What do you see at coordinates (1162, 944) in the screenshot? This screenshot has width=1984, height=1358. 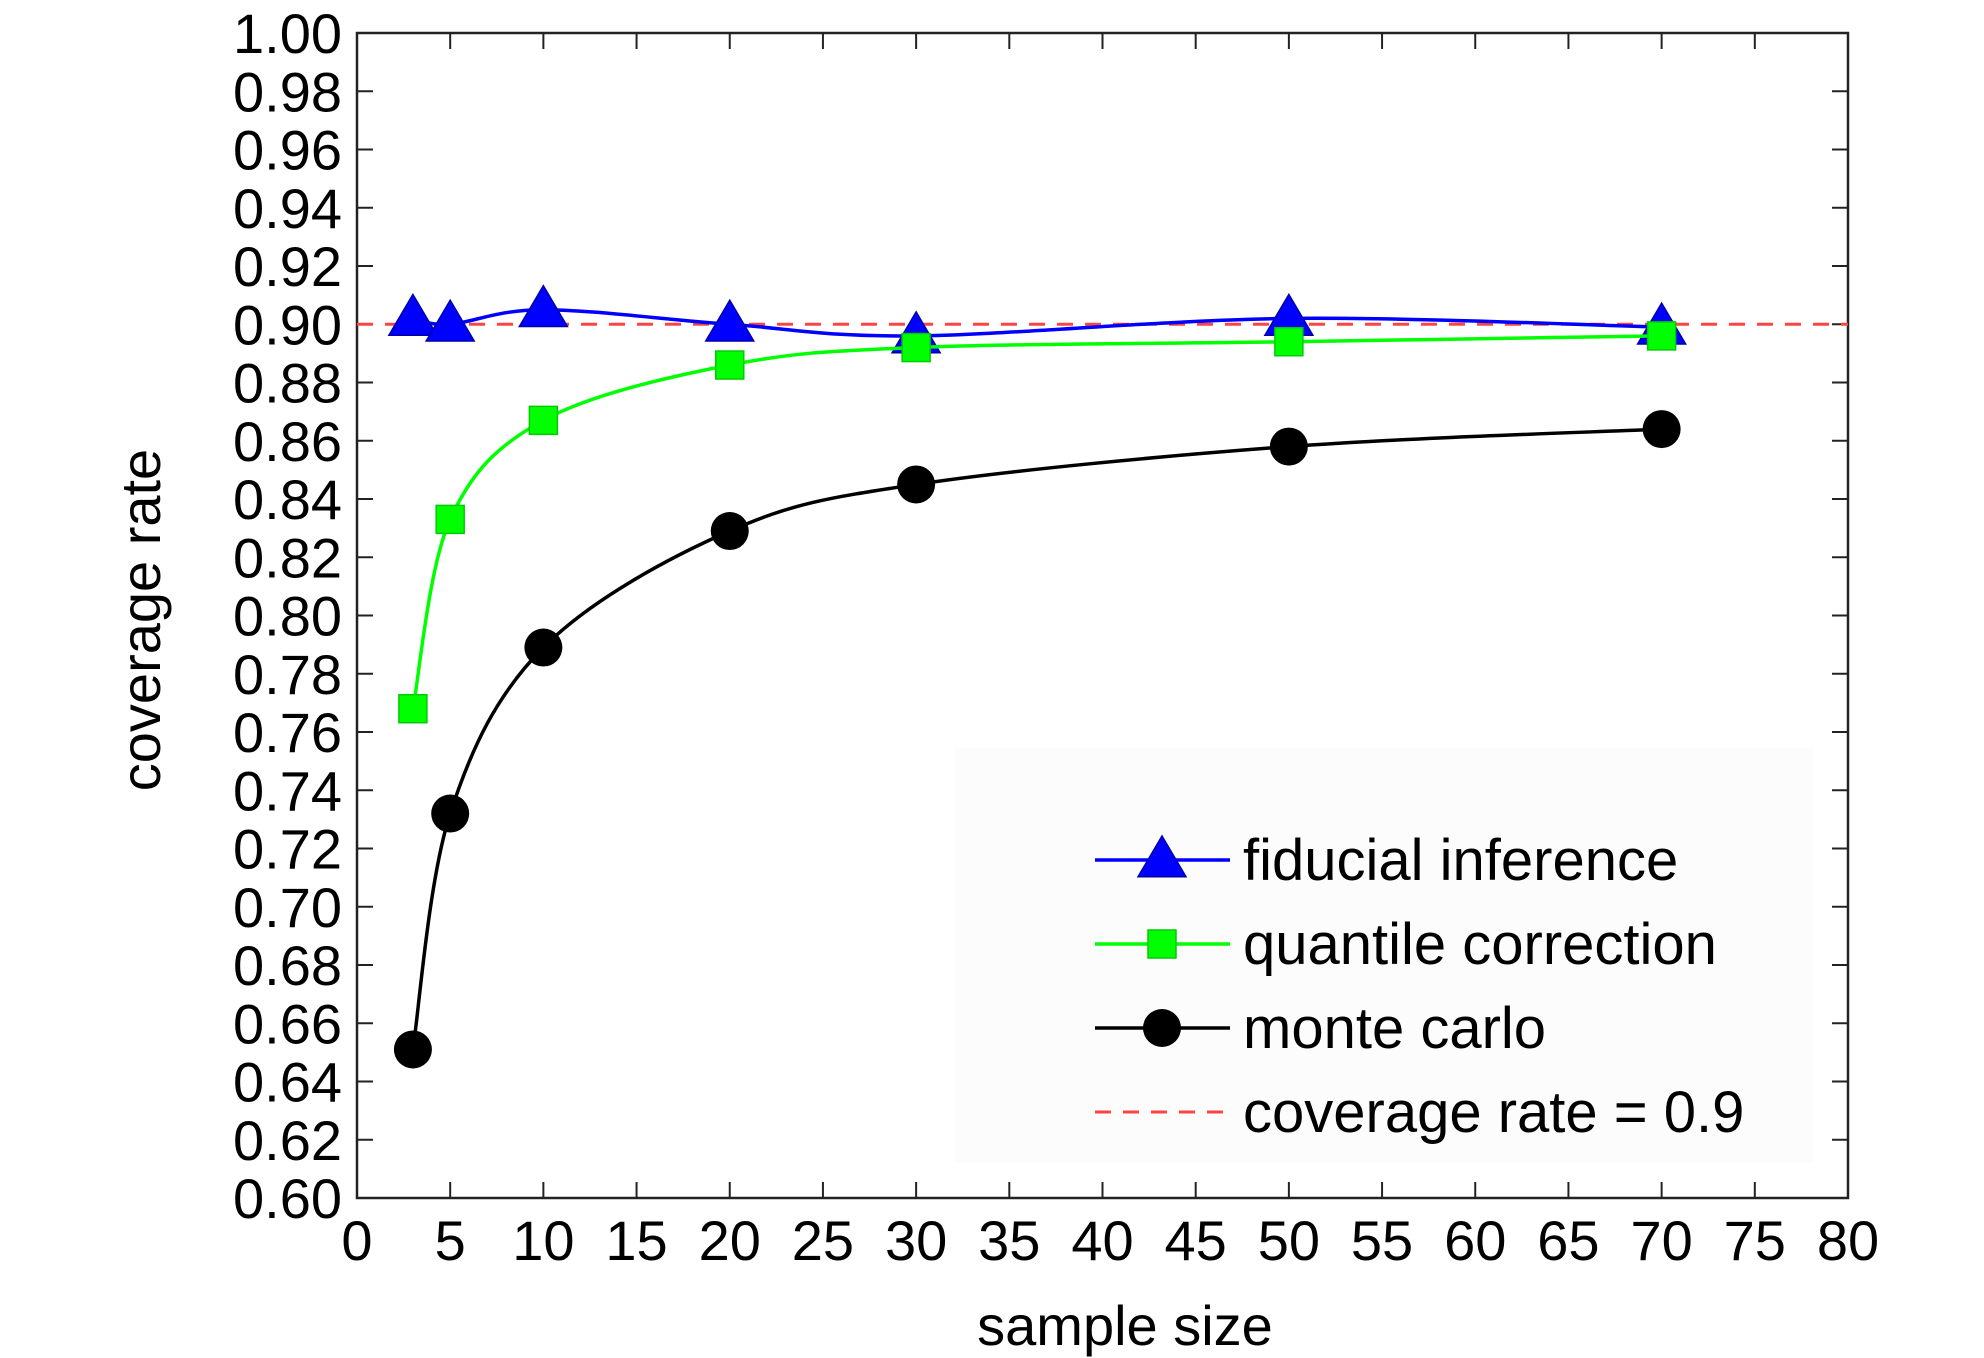 I see `legend-marker-quantile-correction` at bounding box center [1162, 944].